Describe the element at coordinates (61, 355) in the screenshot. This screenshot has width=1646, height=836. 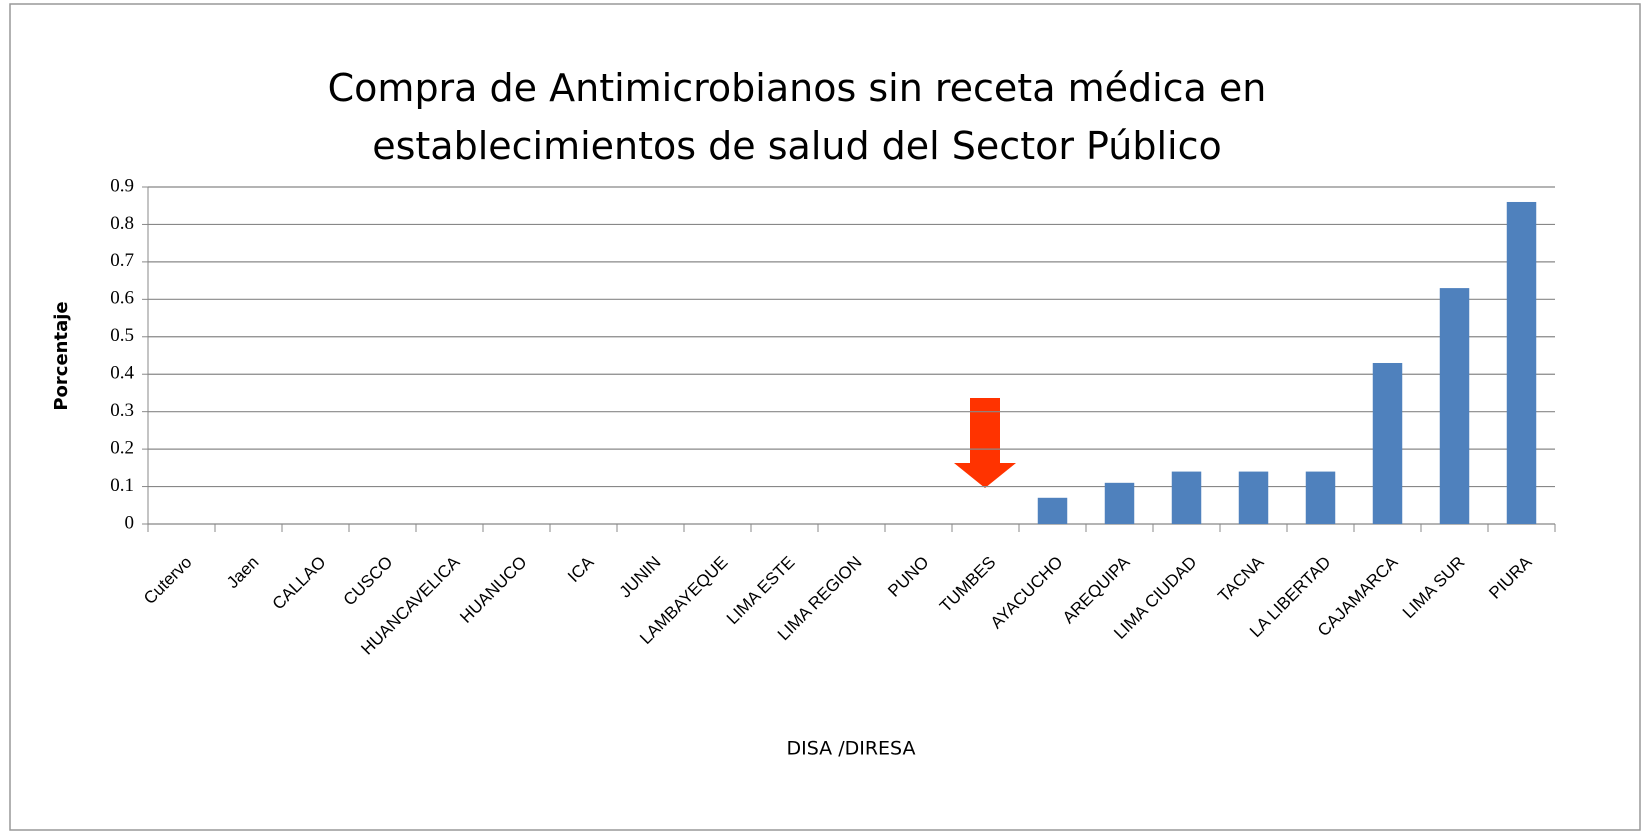
I see `y-axis-label: Porcentaje` at that location.